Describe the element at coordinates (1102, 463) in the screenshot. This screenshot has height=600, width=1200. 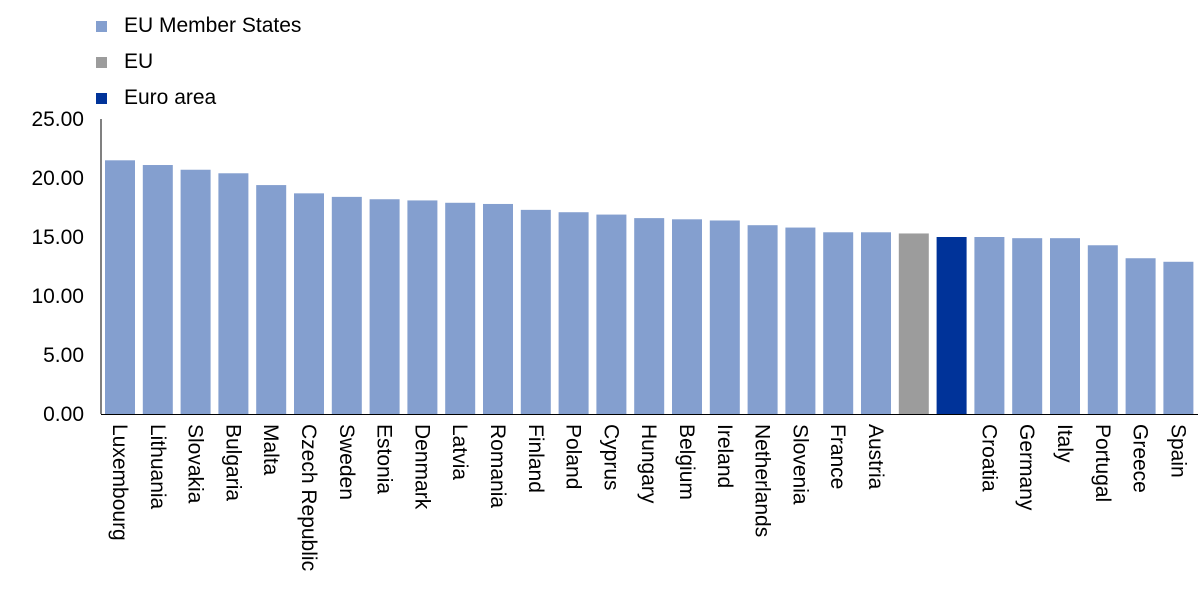
I see `x-tick-label: Portugal` at that location.